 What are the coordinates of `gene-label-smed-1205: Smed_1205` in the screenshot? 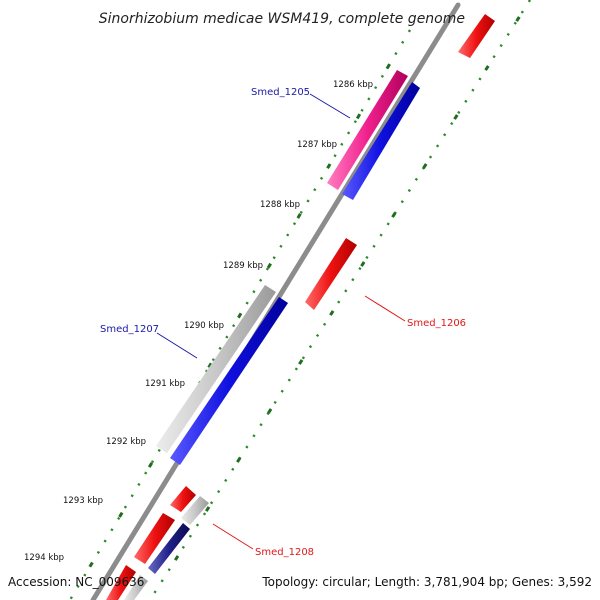 It's located at (280, 92).